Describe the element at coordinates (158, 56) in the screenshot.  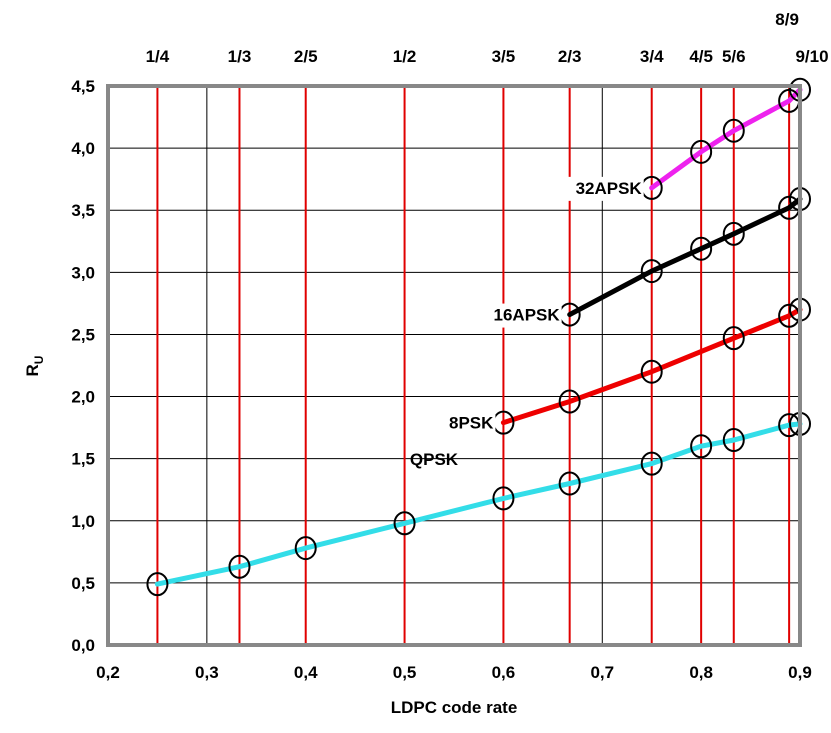
I see `code-rate-label: 1/4` at that location.